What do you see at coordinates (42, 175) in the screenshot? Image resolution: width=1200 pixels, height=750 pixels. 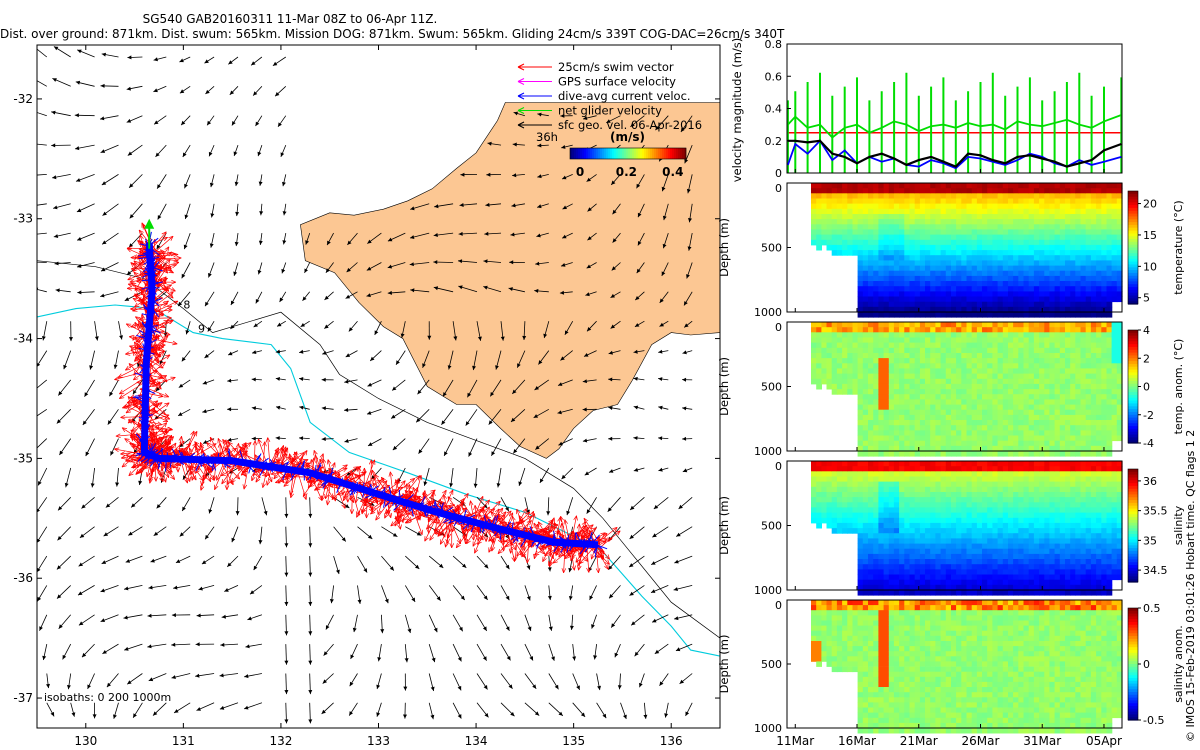 I see `sfc-velocity-arrow` at bounding box center [42, 175].